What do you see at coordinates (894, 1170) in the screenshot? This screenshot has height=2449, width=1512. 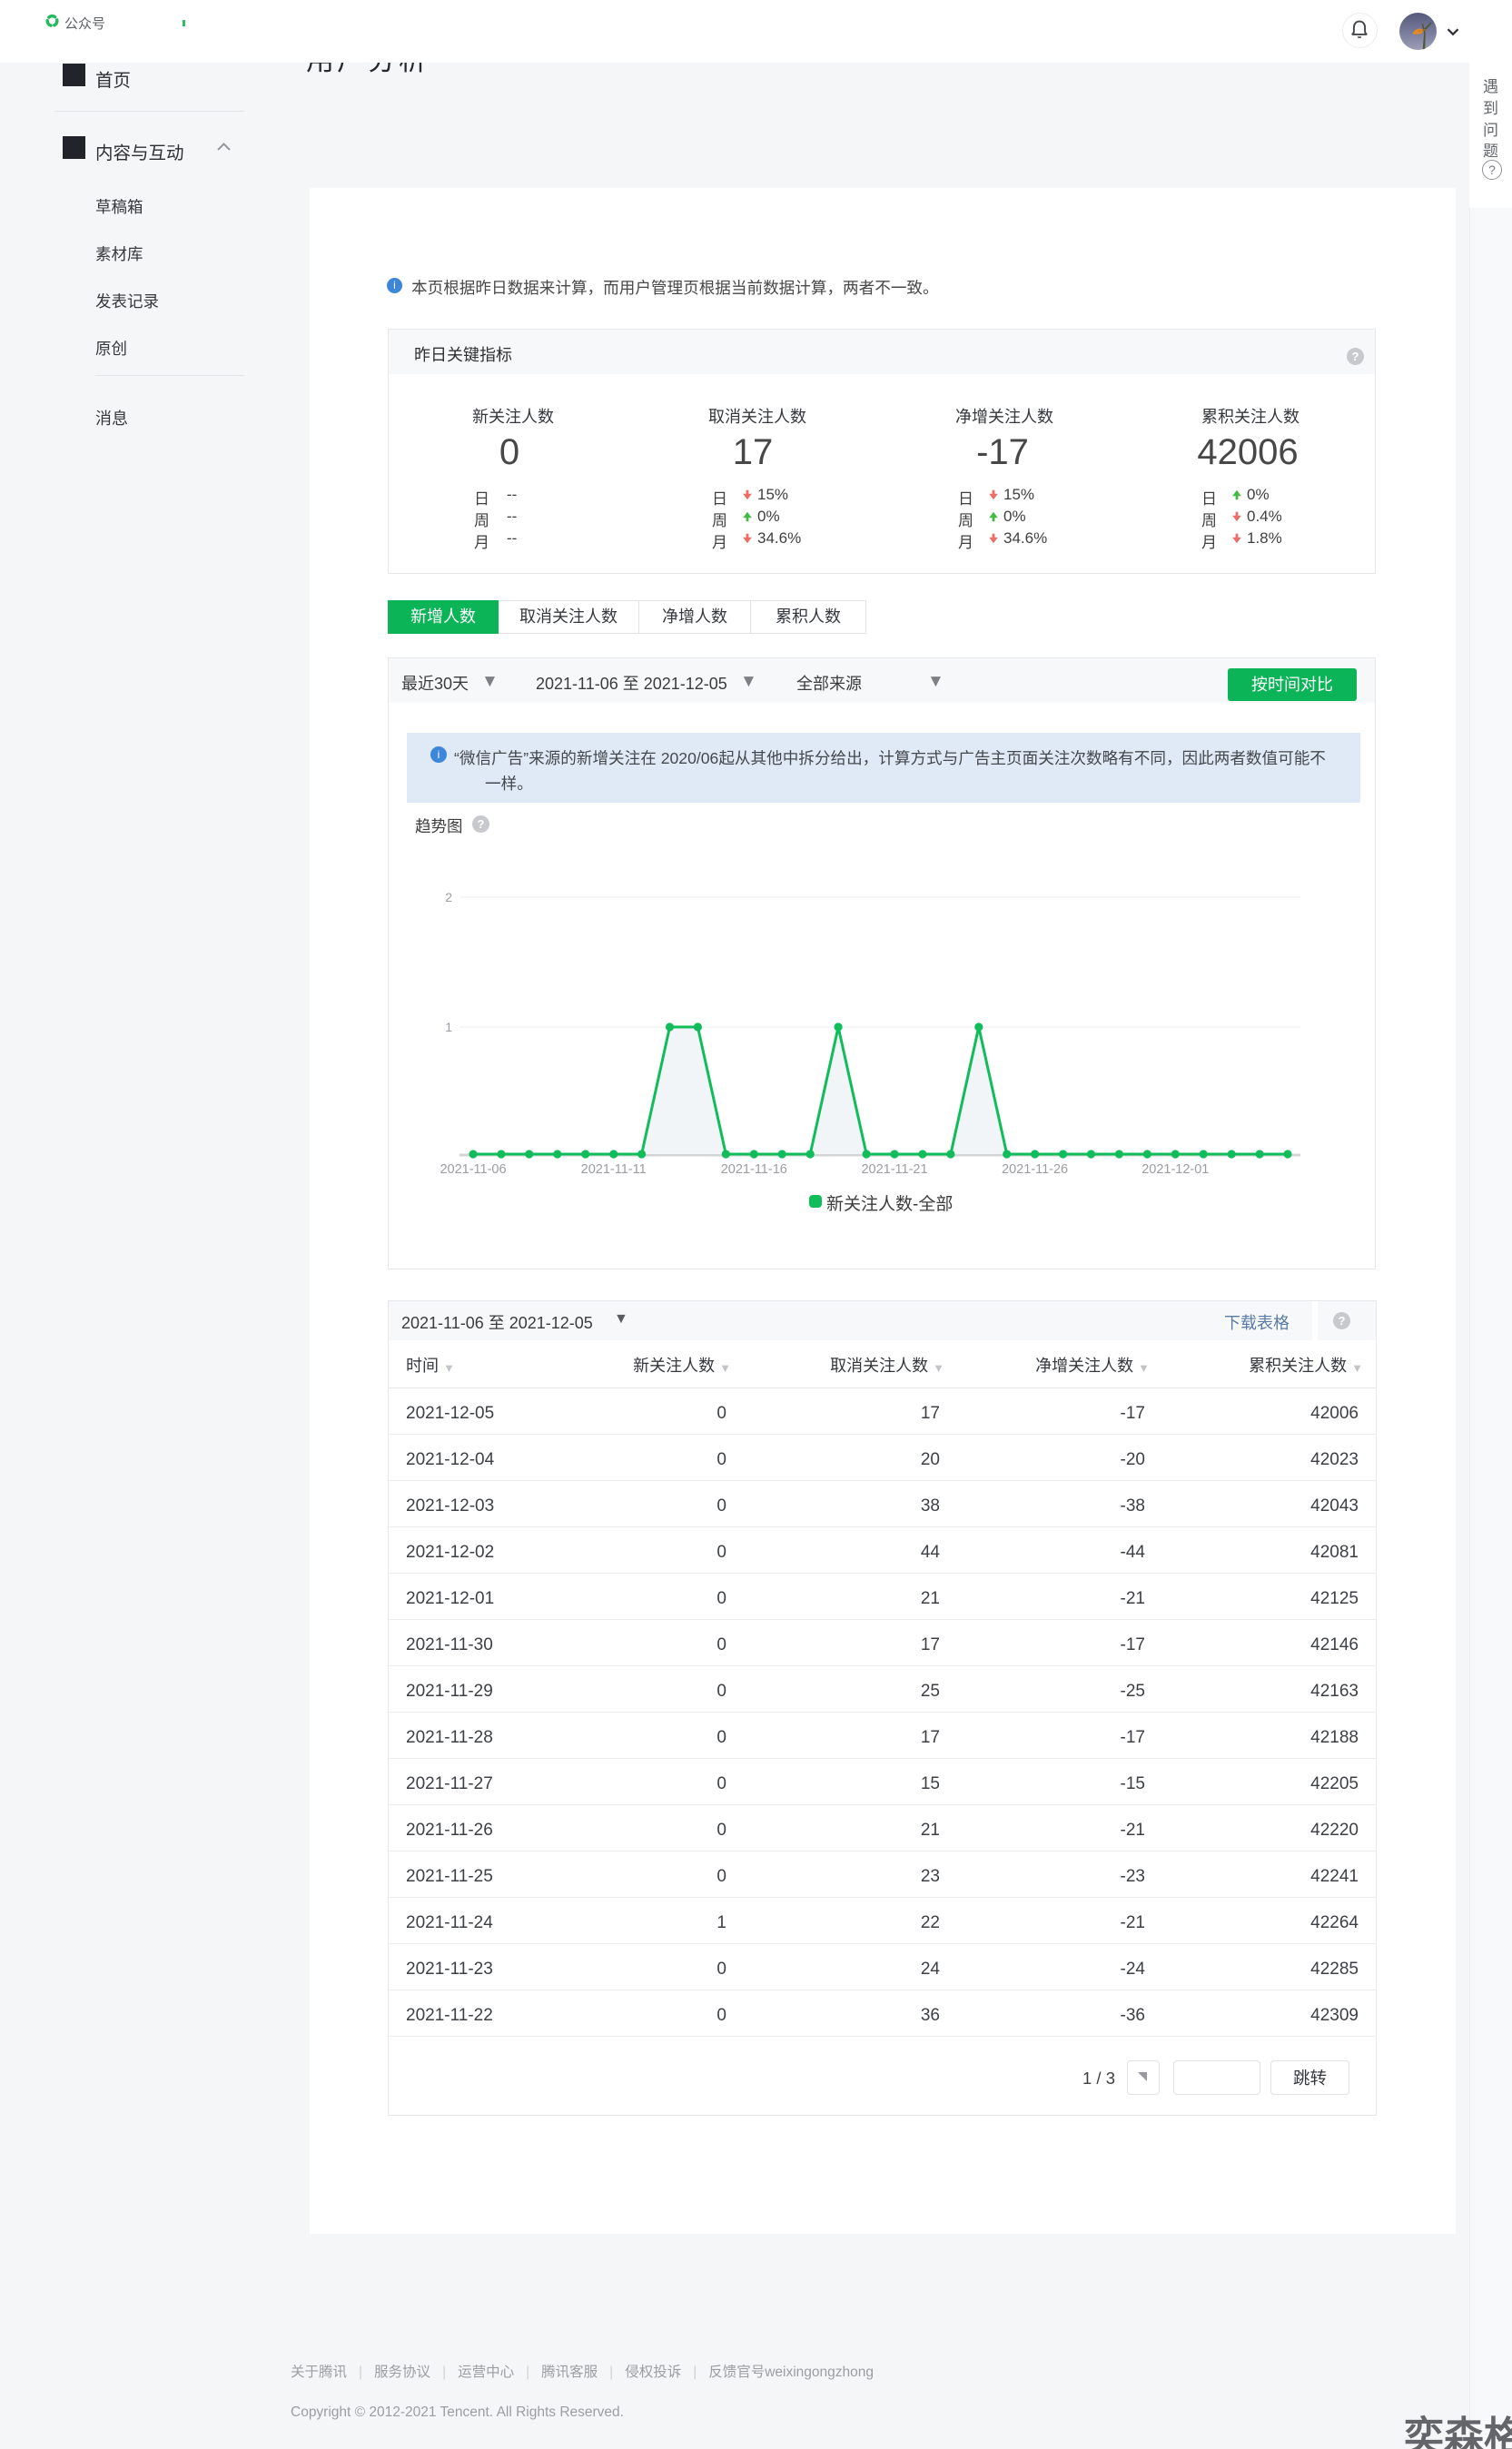 I see `svg-text: 2021-11-21` at bounding box center [894, 1170].